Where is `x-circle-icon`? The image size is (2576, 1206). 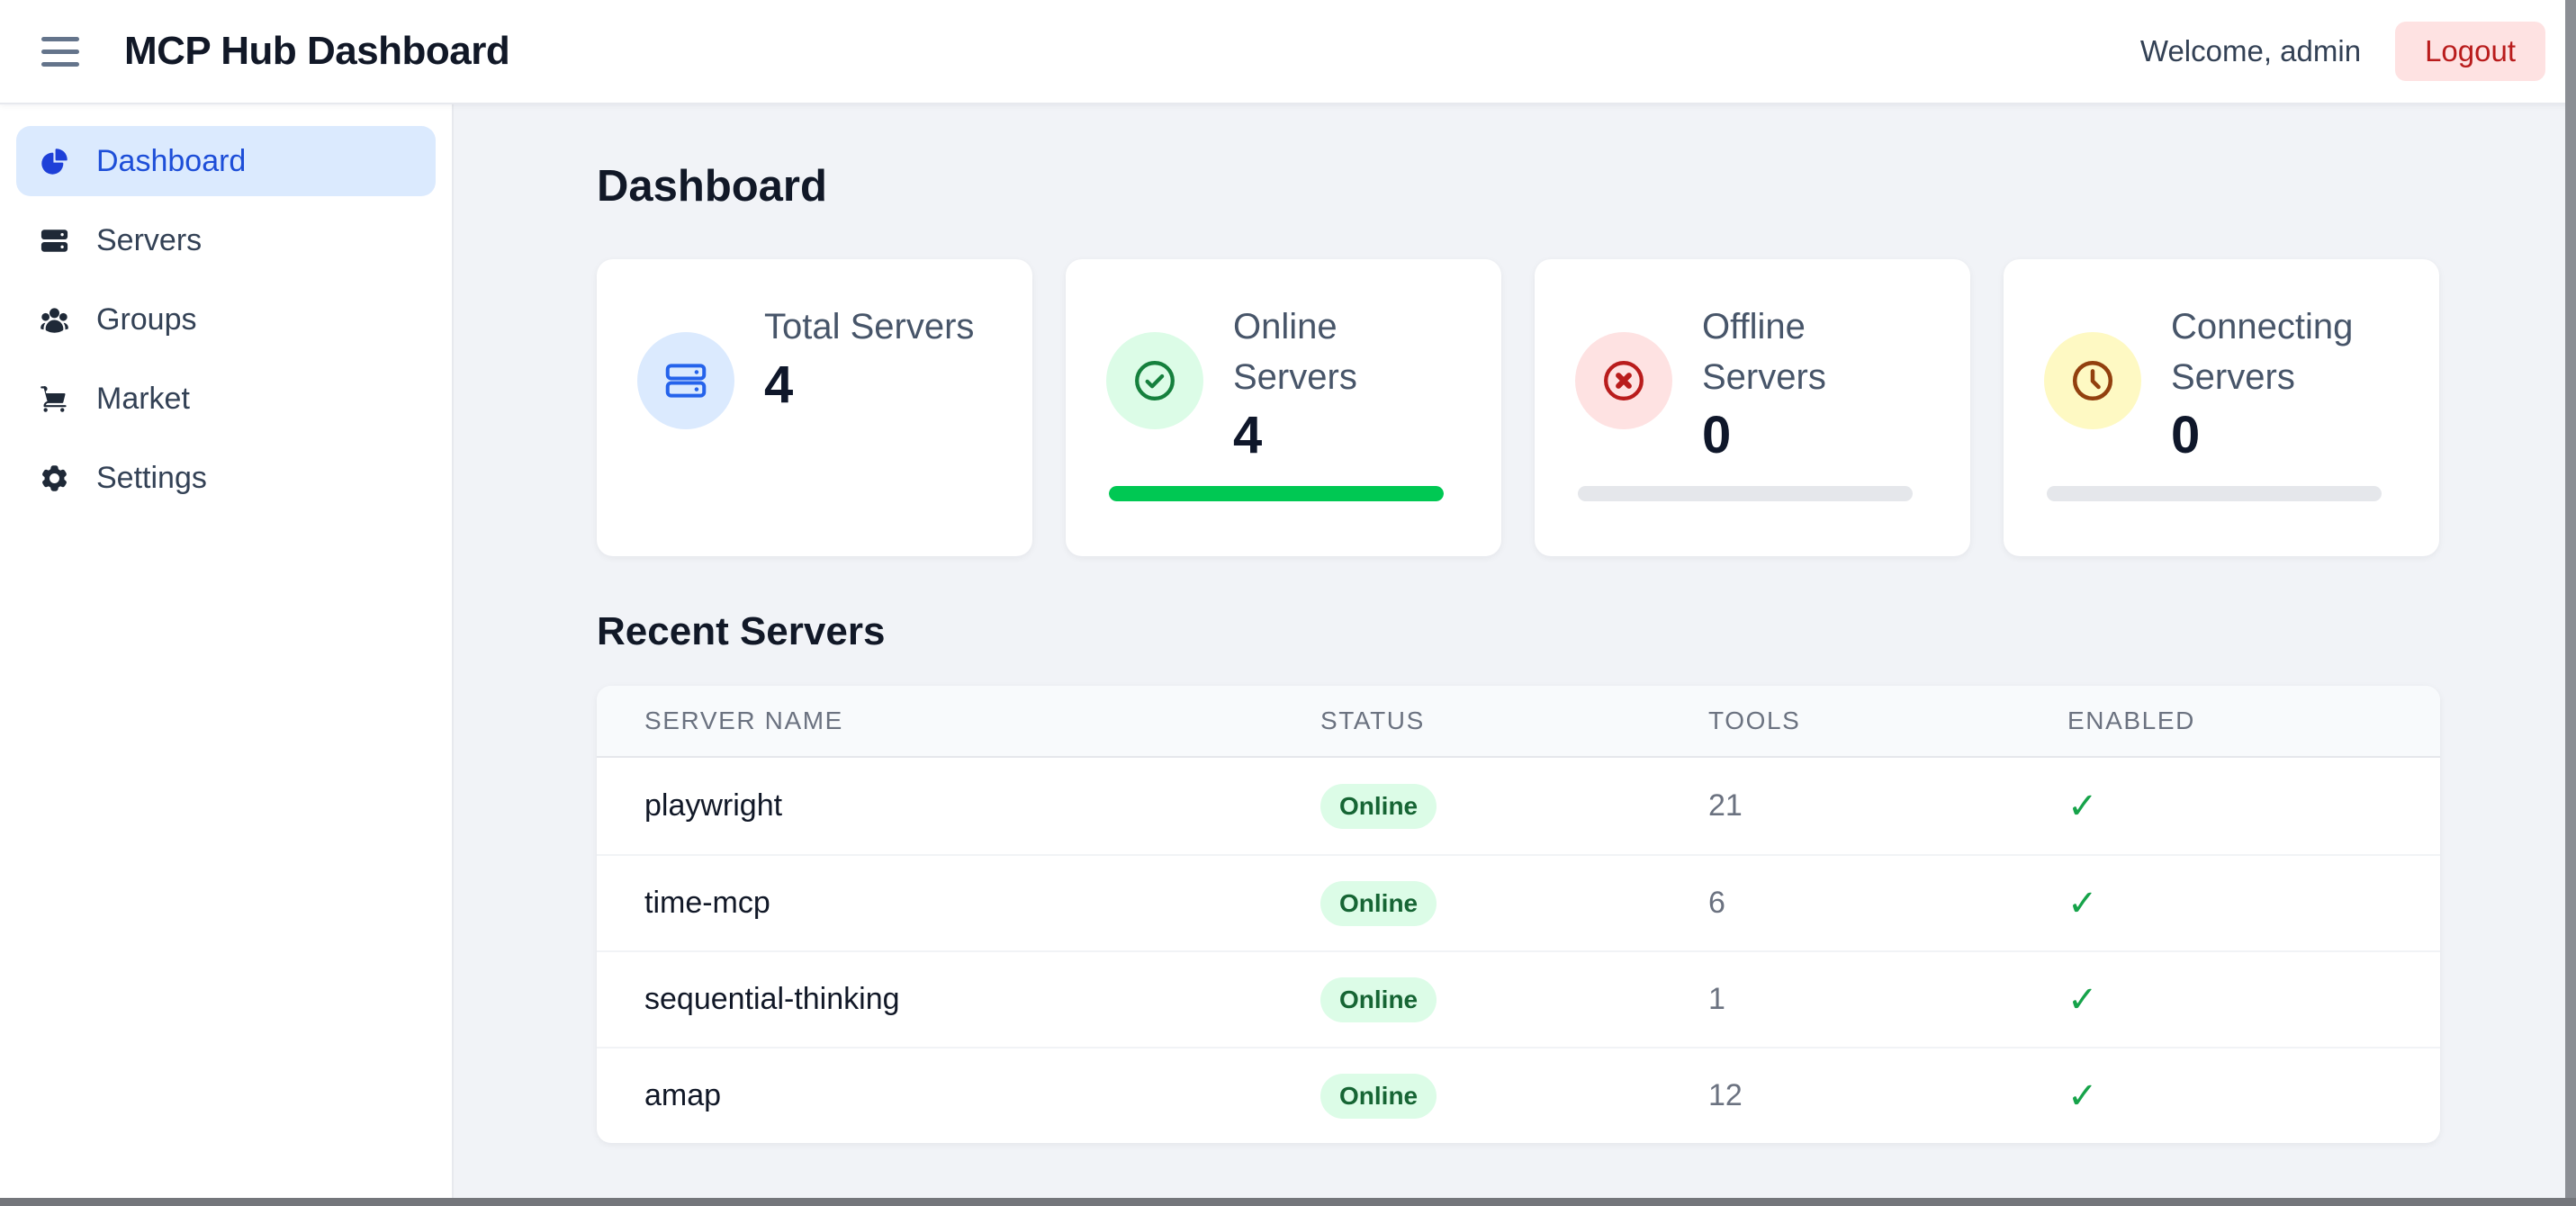
x-circle-icon is located at coordinates (1624, 380).